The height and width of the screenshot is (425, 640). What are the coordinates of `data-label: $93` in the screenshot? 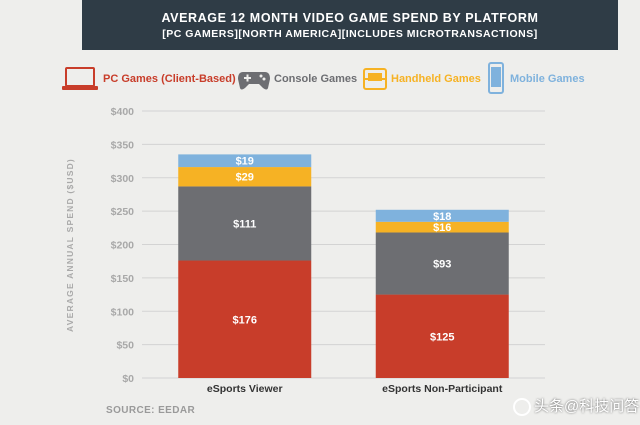 It's located at (442, 265).